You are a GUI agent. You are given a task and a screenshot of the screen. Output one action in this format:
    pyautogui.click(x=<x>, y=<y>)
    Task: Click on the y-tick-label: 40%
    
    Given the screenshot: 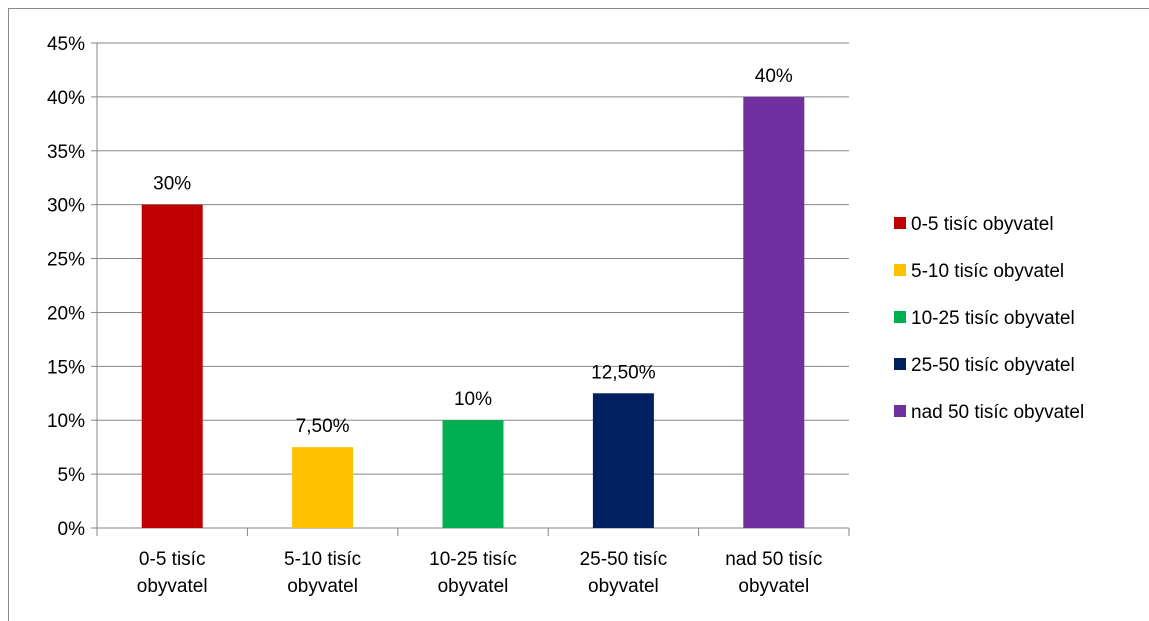 What is the action you would take?
    pyautogui.click(x=66, y=98)
    